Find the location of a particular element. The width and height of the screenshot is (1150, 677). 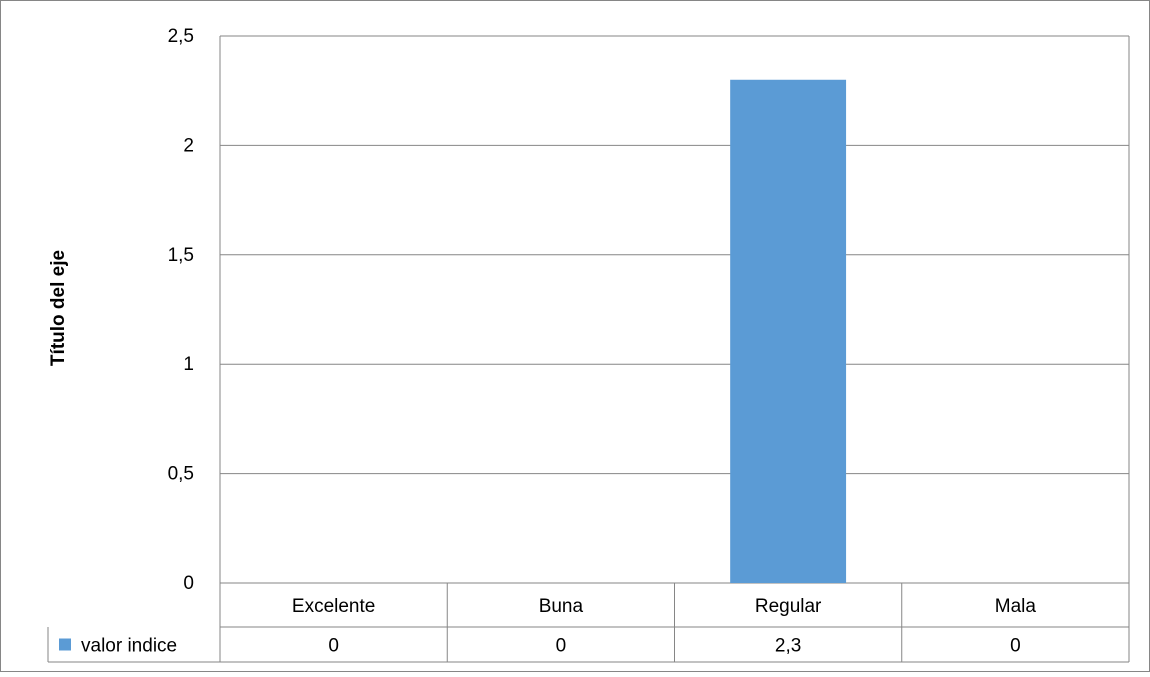

x-category-label: Excelente is located at coordinates (333, 606).